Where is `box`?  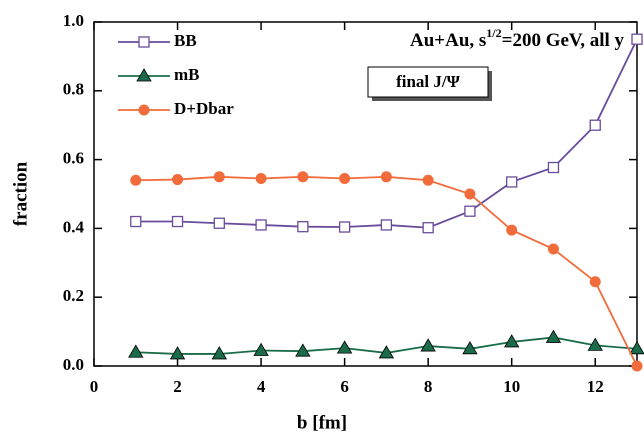
box is located at coordinates (428, 82).